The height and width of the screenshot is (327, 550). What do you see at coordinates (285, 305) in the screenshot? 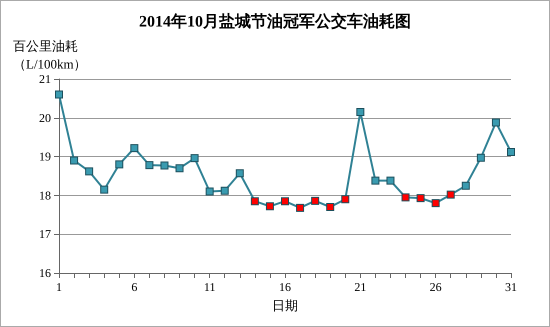
I see `x-axis-title: 日期` at bounding box center [285, 305].